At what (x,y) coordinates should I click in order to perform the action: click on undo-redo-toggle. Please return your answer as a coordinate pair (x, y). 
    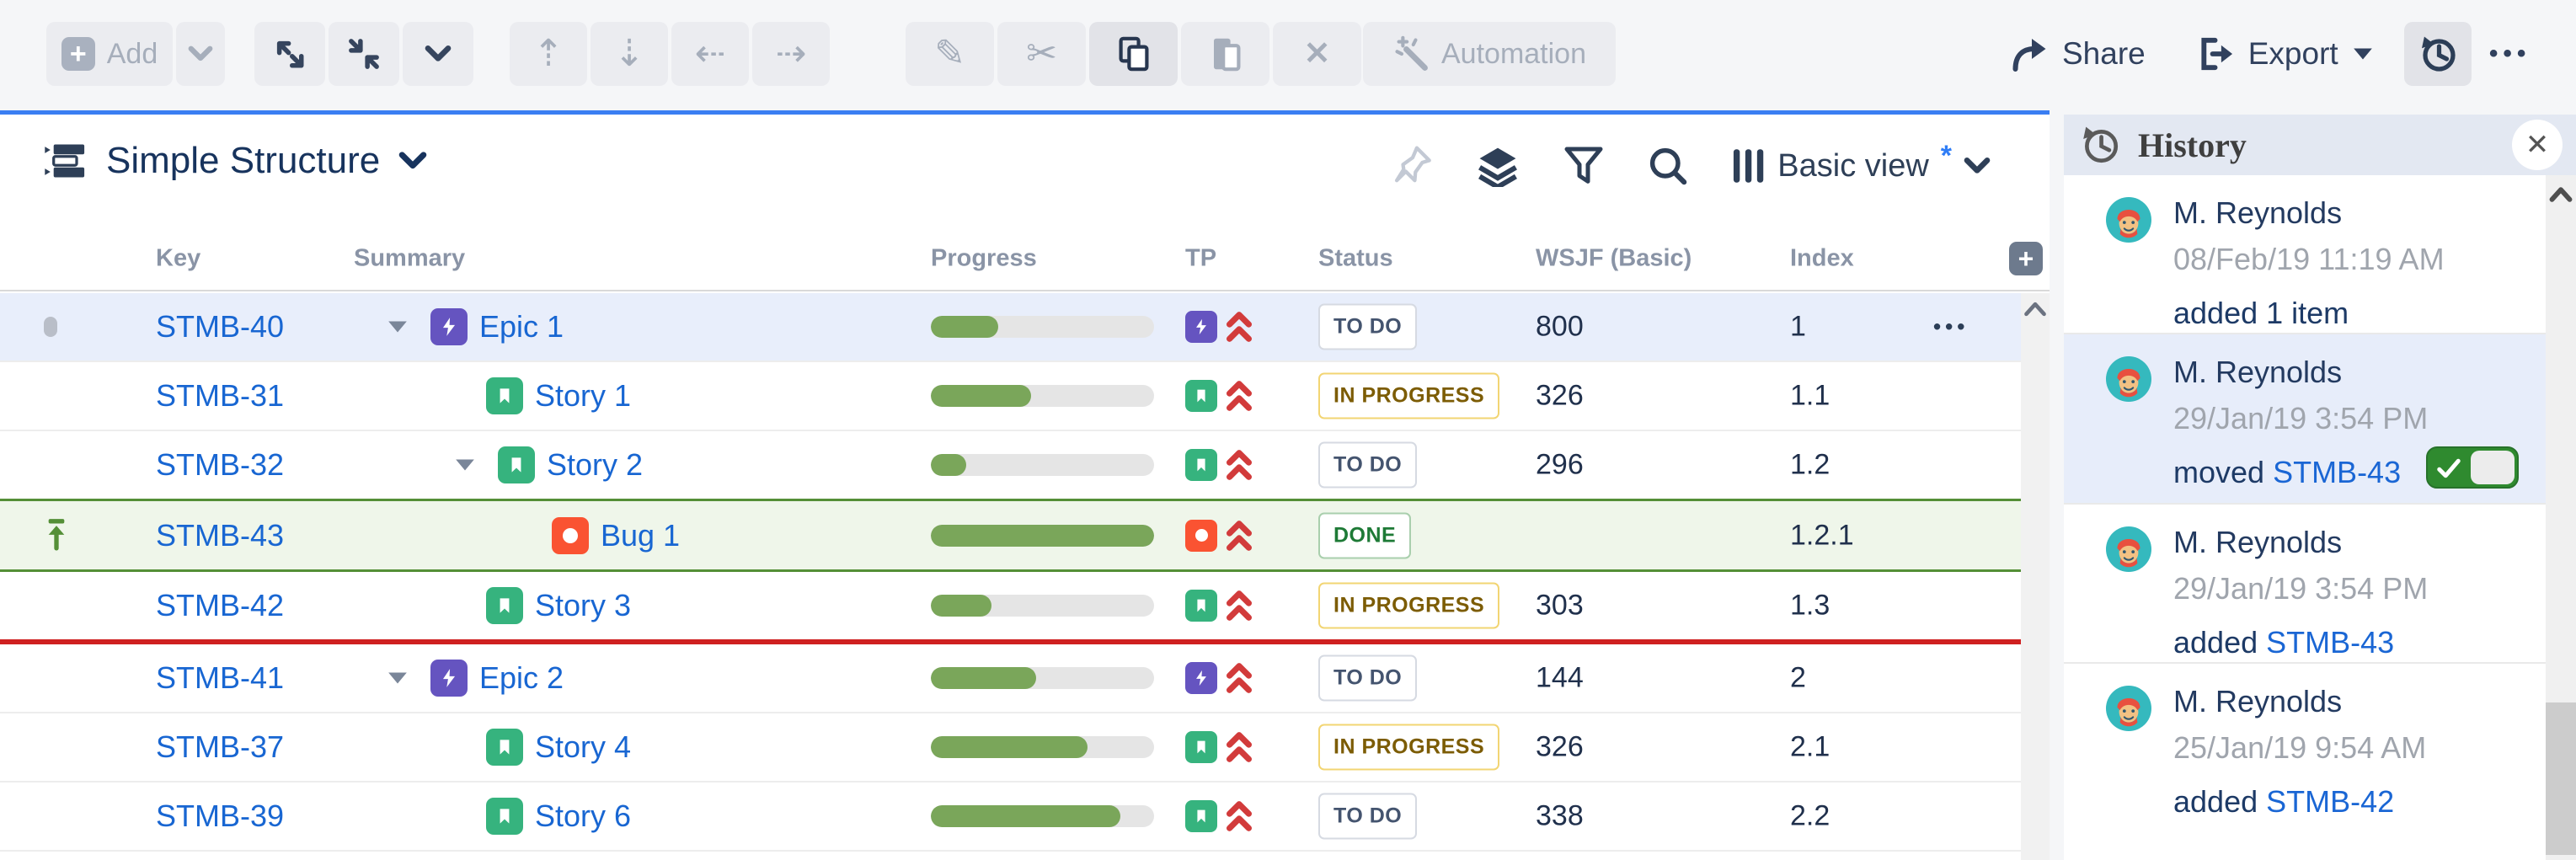
    Looking at the image, I should click on (2472, 467).